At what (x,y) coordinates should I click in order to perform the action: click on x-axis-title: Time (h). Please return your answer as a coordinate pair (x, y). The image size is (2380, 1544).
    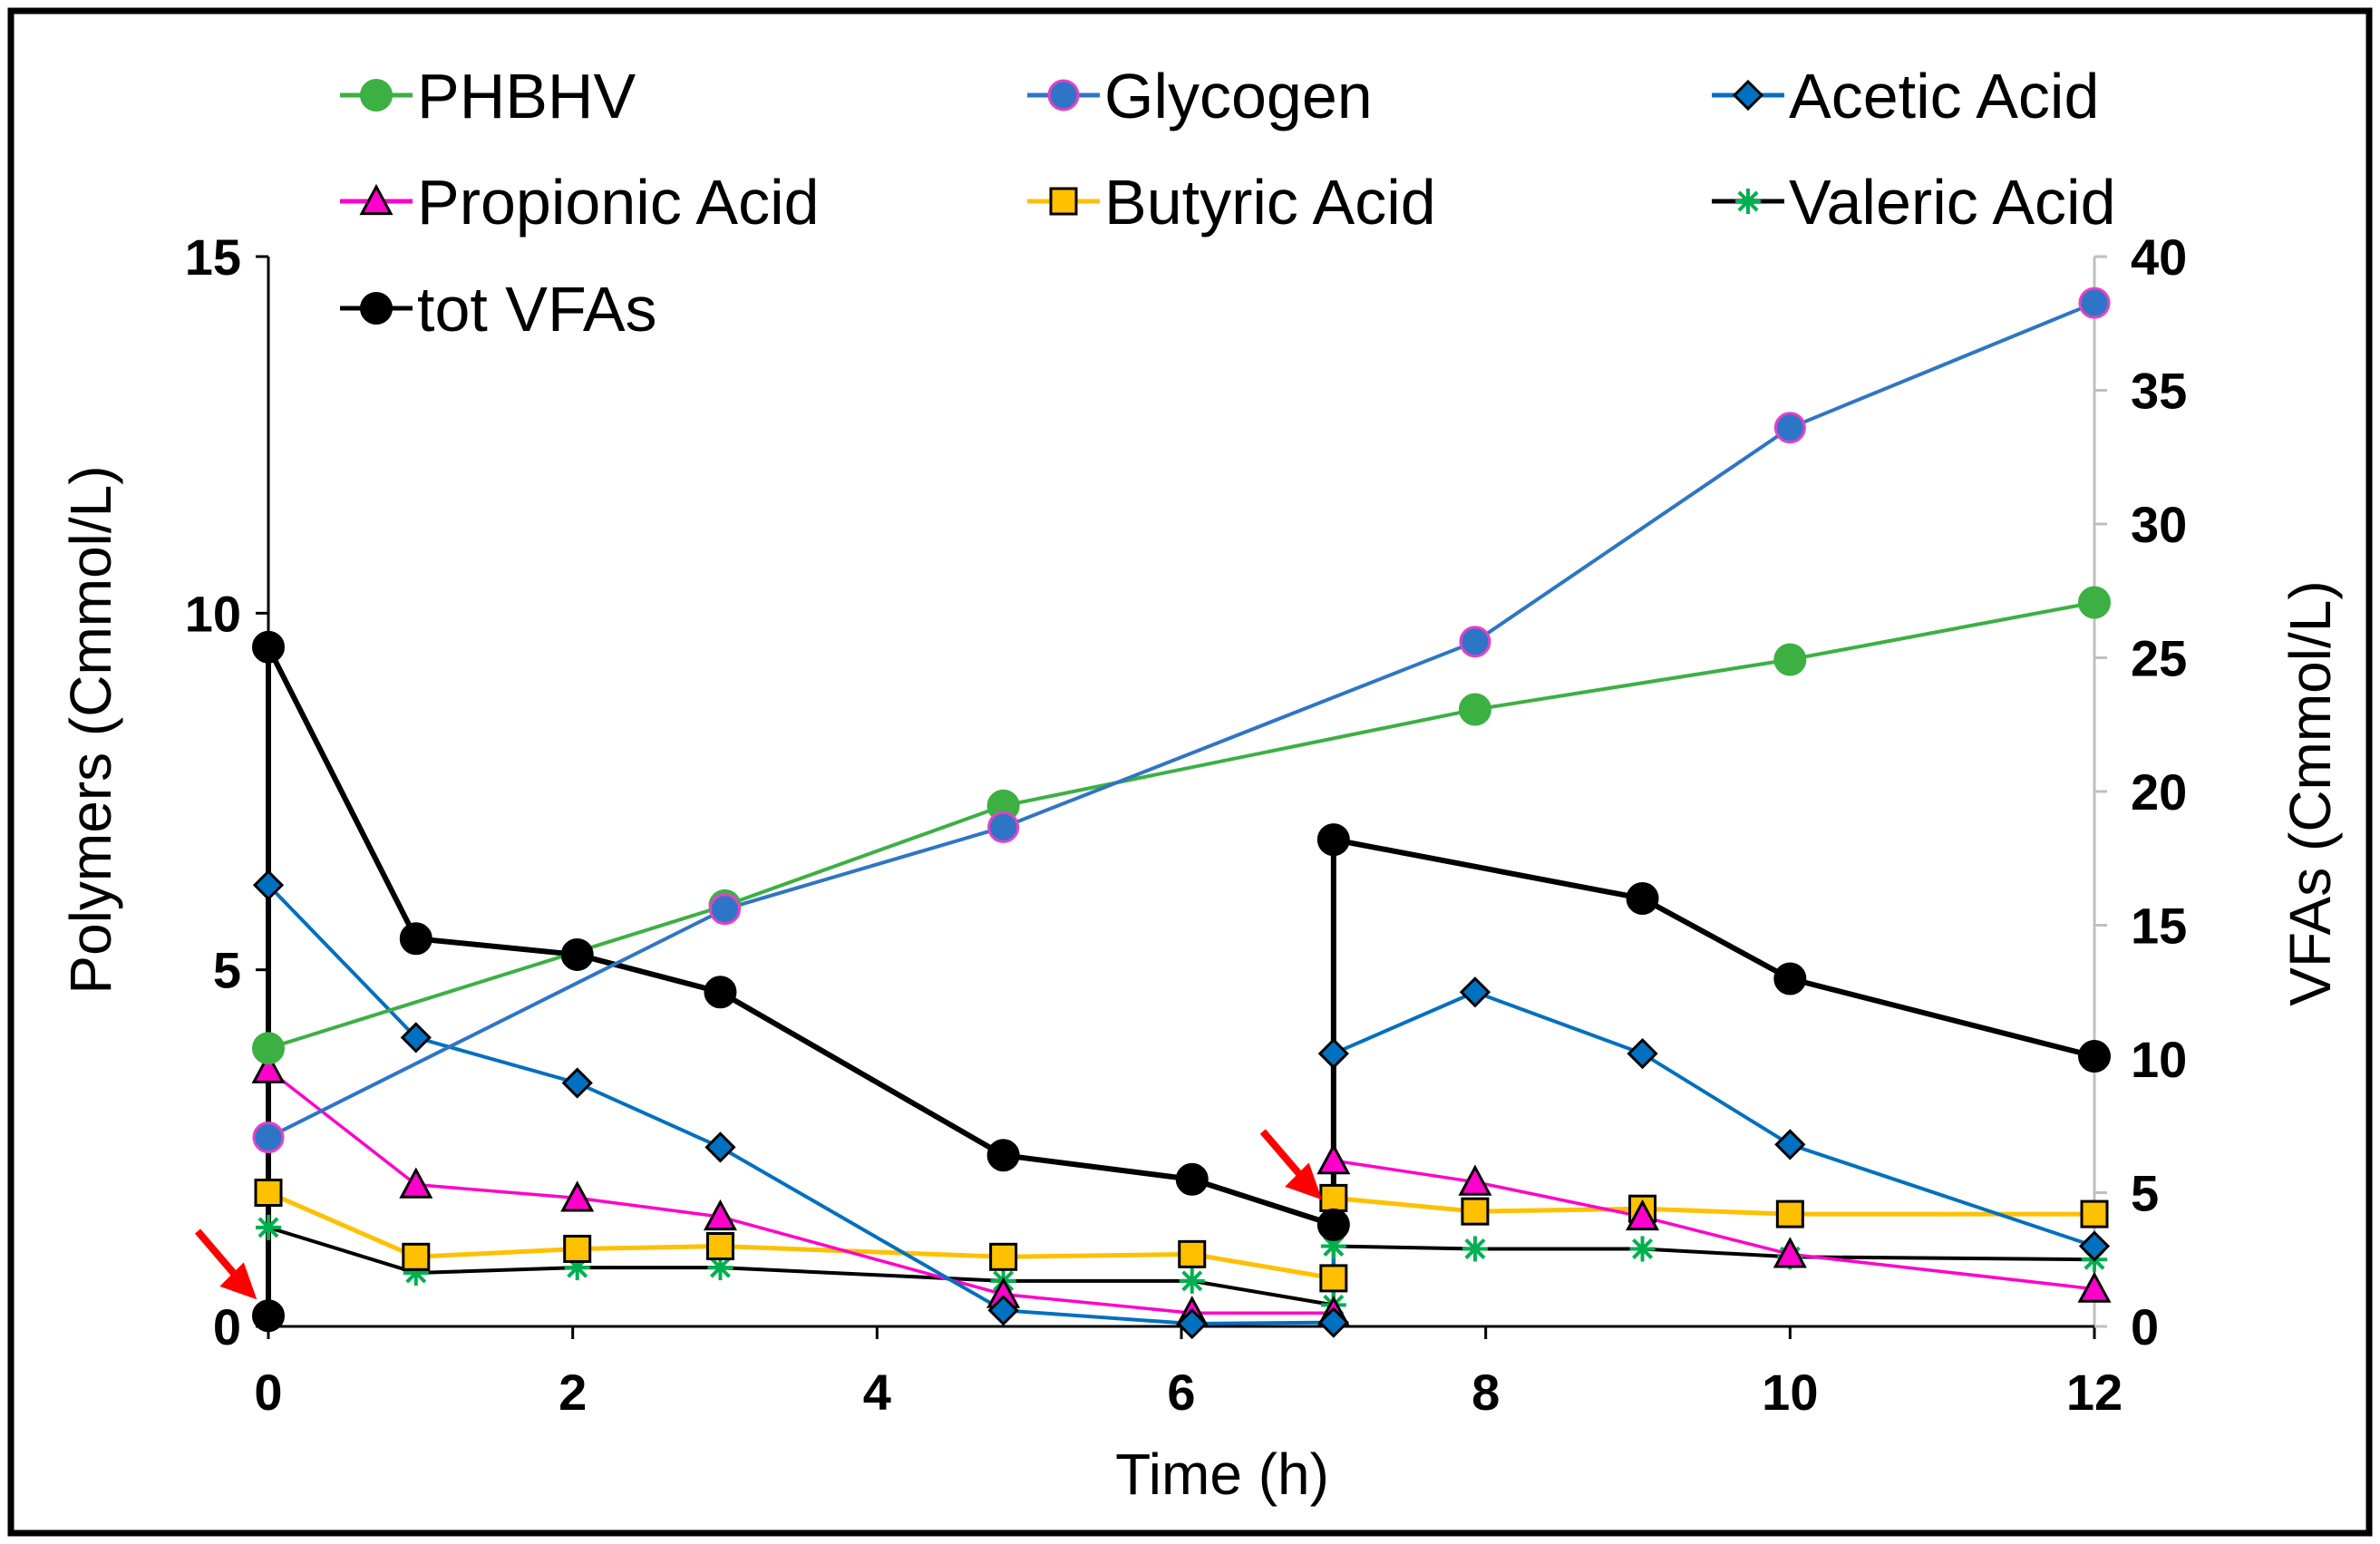
    Looking at the image, I should click on (1222, 1474).